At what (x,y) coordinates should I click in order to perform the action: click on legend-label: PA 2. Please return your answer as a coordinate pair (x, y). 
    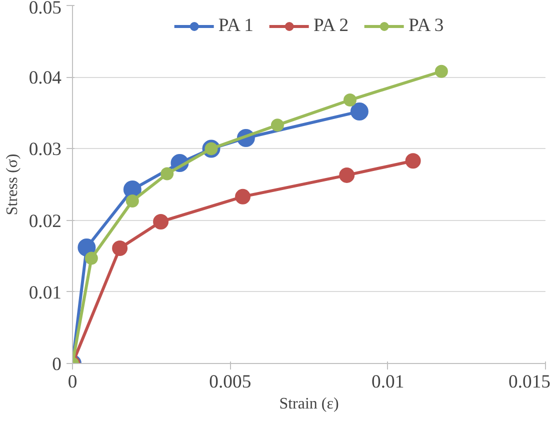
    Looking at the image, I should click on (331, 26).